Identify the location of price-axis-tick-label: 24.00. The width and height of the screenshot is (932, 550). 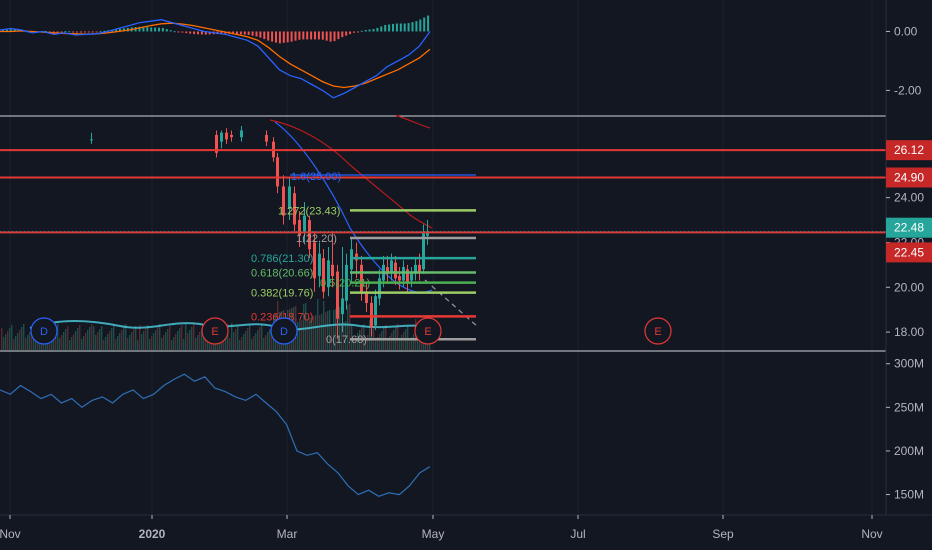
(909, 198).